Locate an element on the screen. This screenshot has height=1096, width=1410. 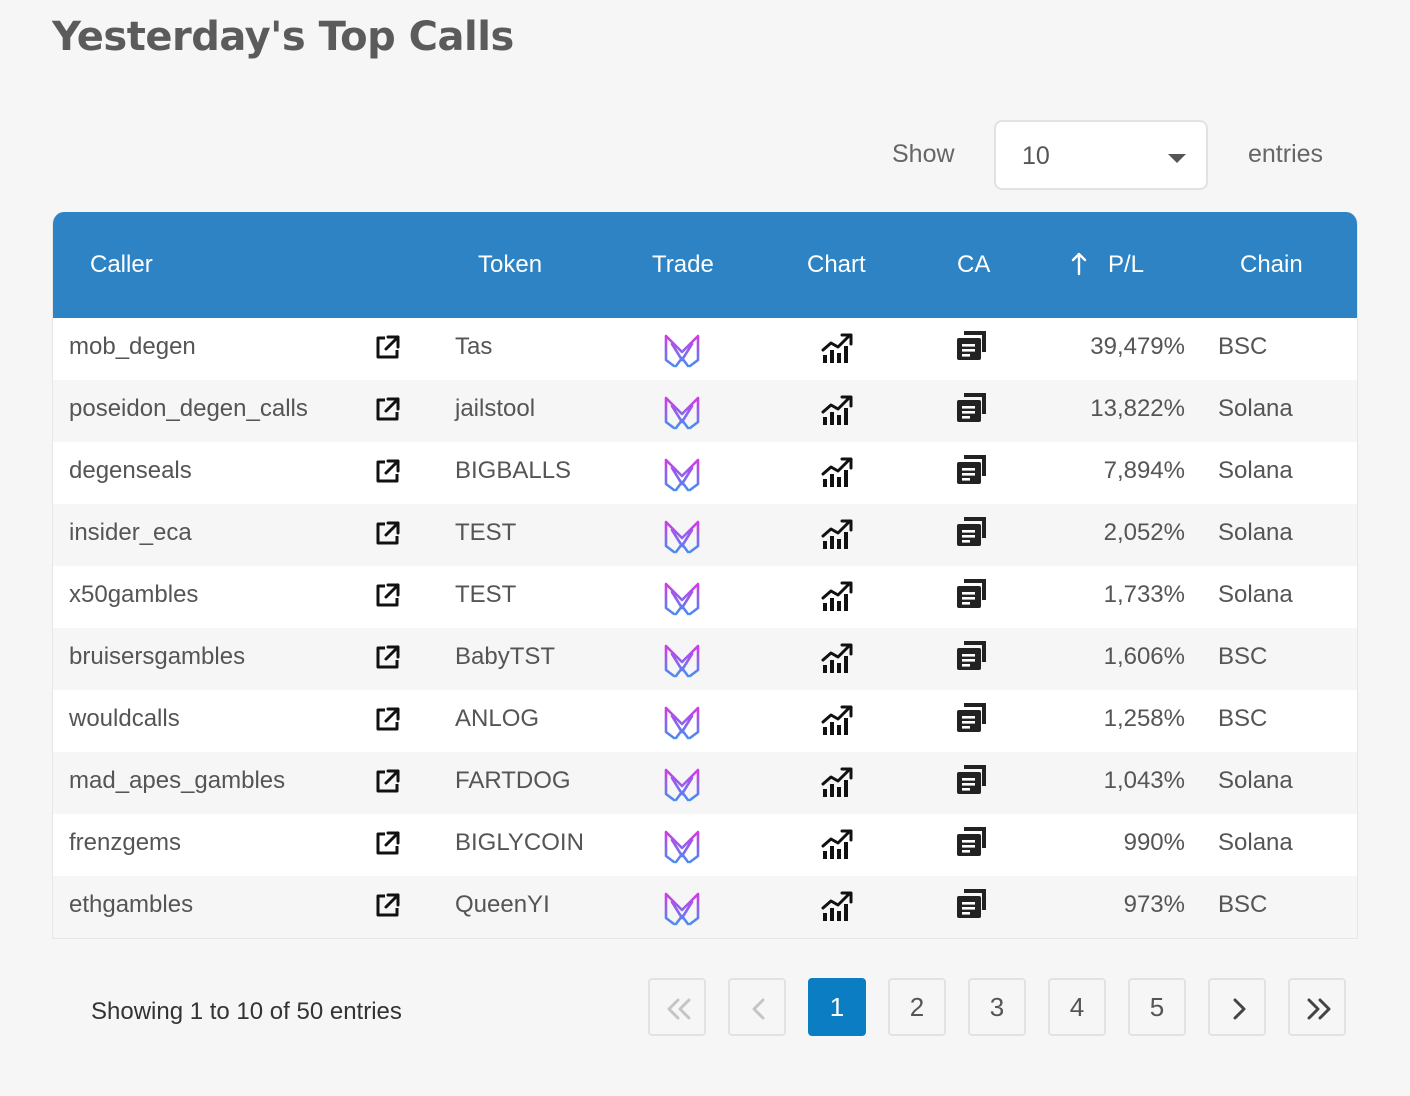
token-name: BabyTST is located at coordinates (505, 656).